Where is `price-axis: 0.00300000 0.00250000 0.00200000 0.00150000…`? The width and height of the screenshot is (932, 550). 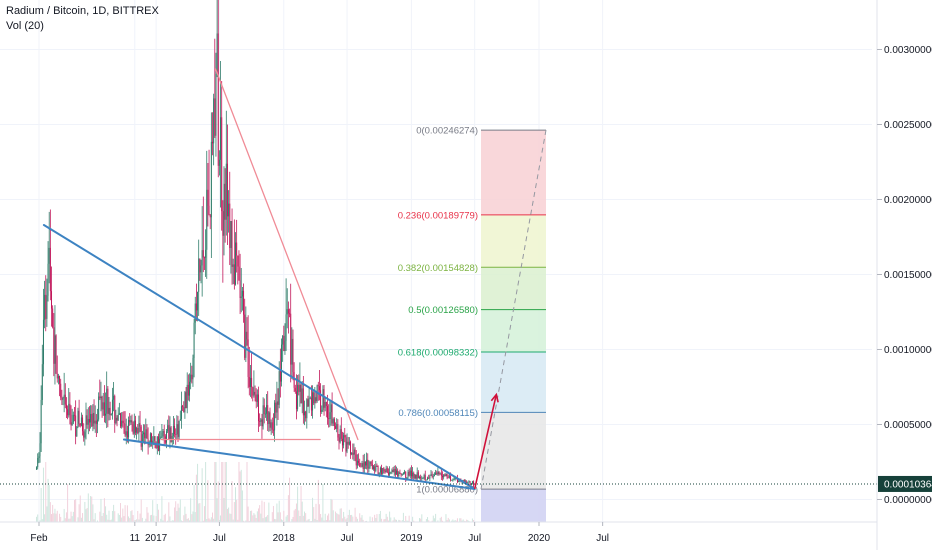
price-axis: 0.00300000 0.00250000 0.00200000 0.00150000… is located at coordinates (904, 275).